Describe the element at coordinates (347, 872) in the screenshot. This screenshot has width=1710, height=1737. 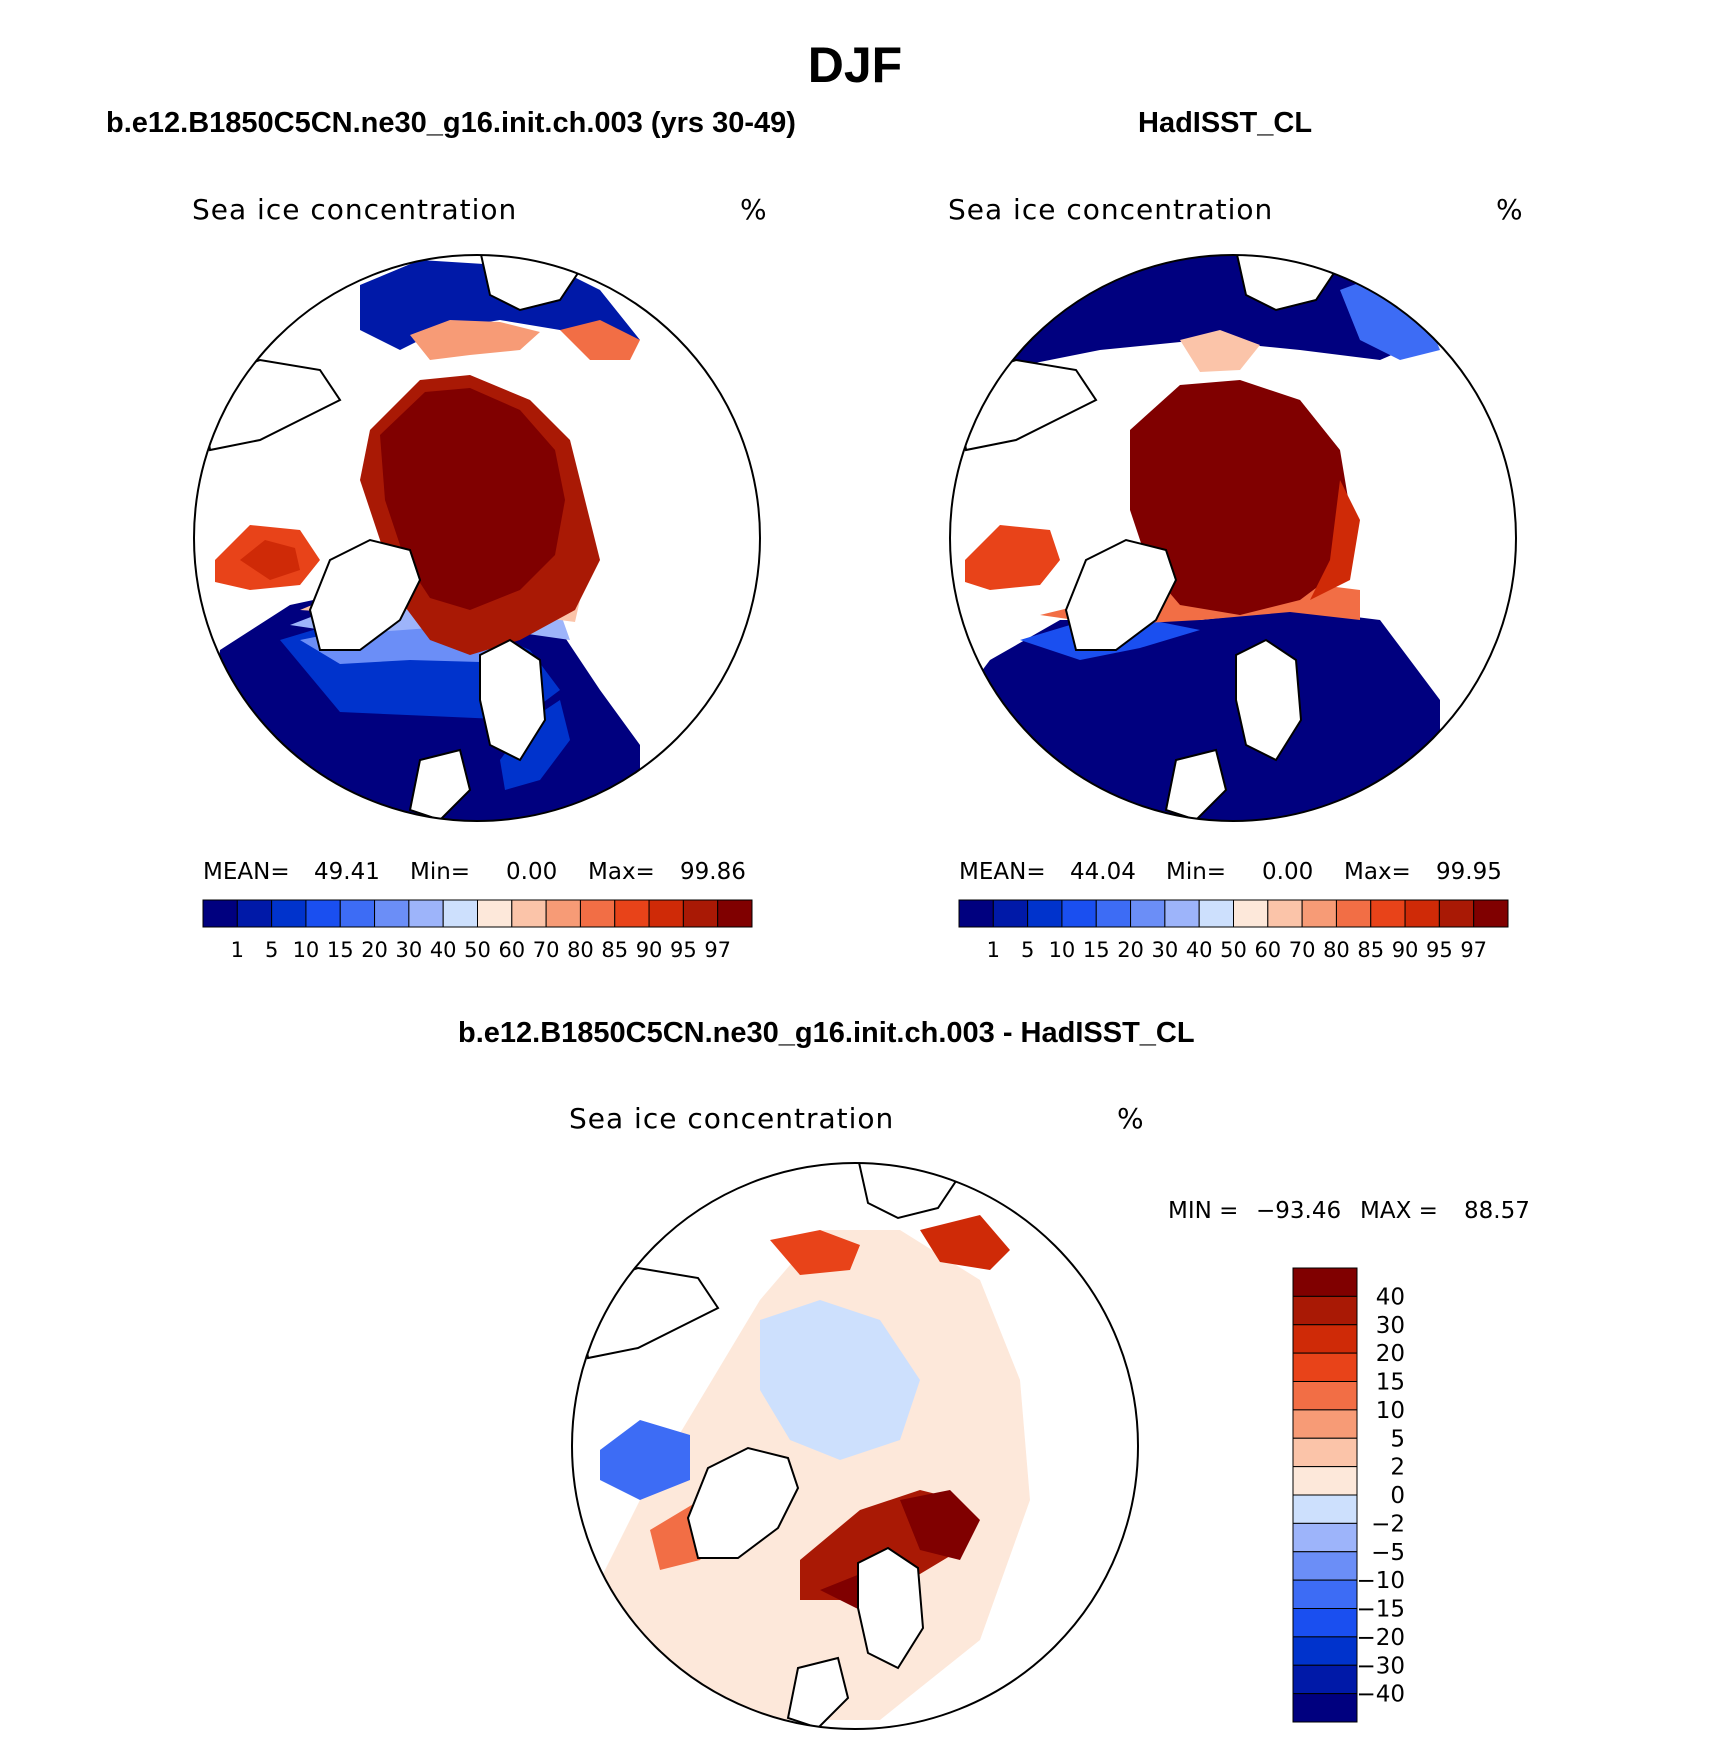
I see `panel-1-mean-value: 49.41` at that location.